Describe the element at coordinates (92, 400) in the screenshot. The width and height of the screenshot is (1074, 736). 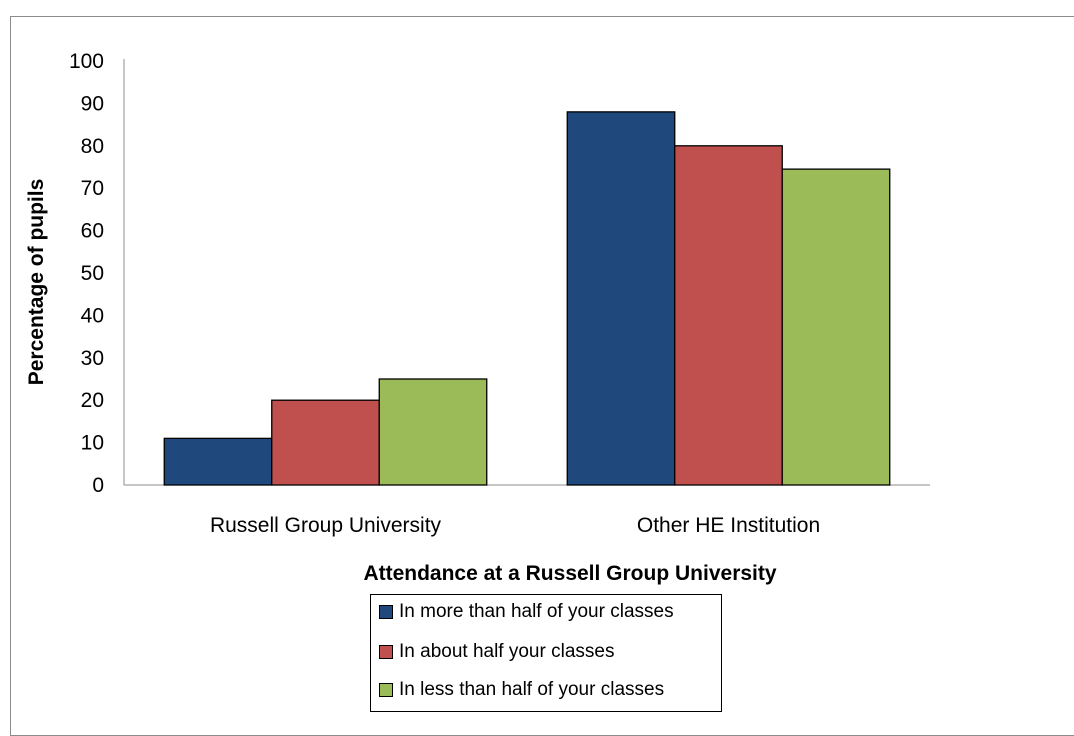
I see `y-tick-label: 20` at that location.